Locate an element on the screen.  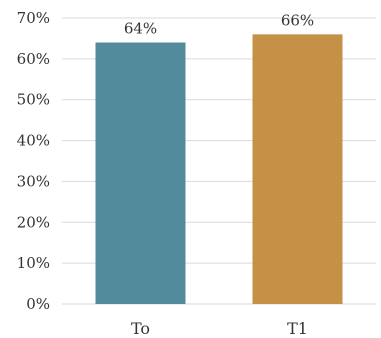
y-axis-tick-labels: 0% 10% 20% 30% 40% 50% 60% 70% is located at coordinates (33, 161).